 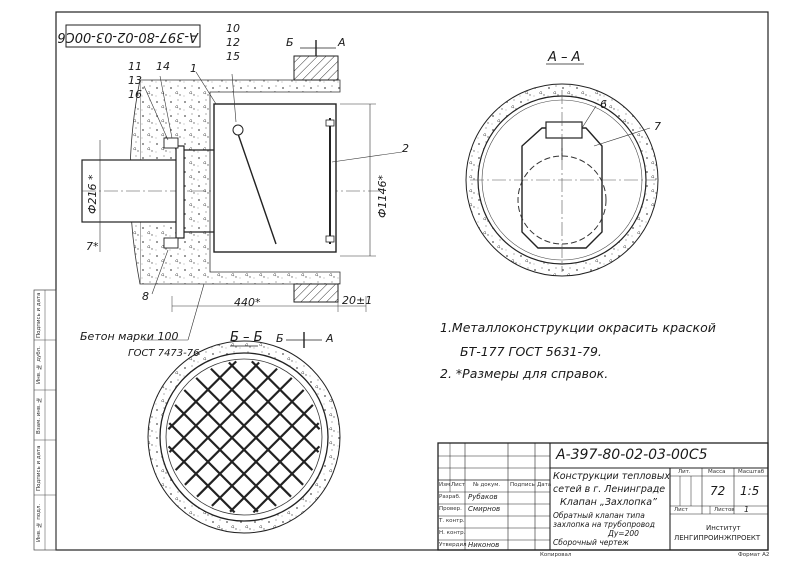 What do you see at coordinates (591, 542) in the screenshot?
I see `title-name-7: Сборочный чертеж` at bounding box center [591, 542].